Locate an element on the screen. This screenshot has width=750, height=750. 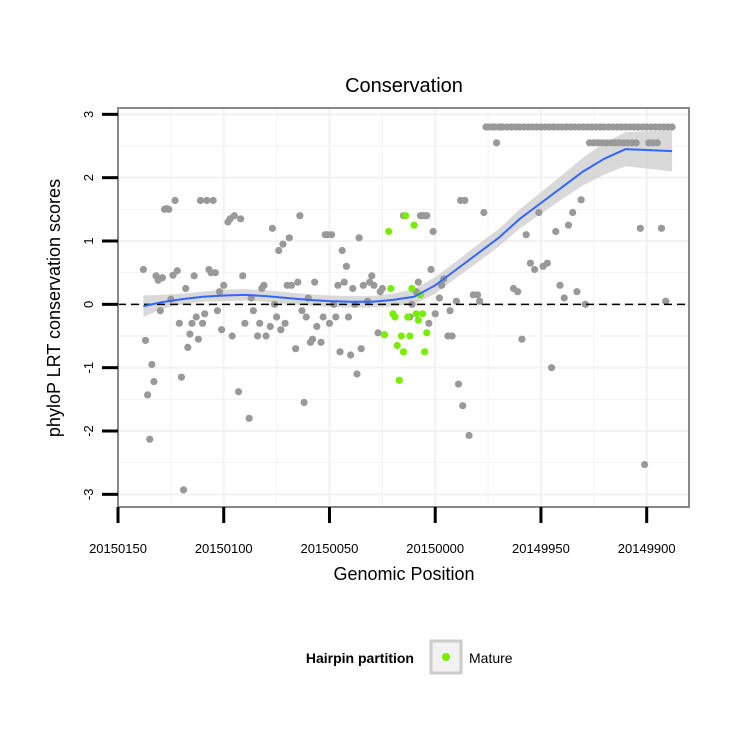
legend-key-mature-dot is located at coordinates (446, 657).